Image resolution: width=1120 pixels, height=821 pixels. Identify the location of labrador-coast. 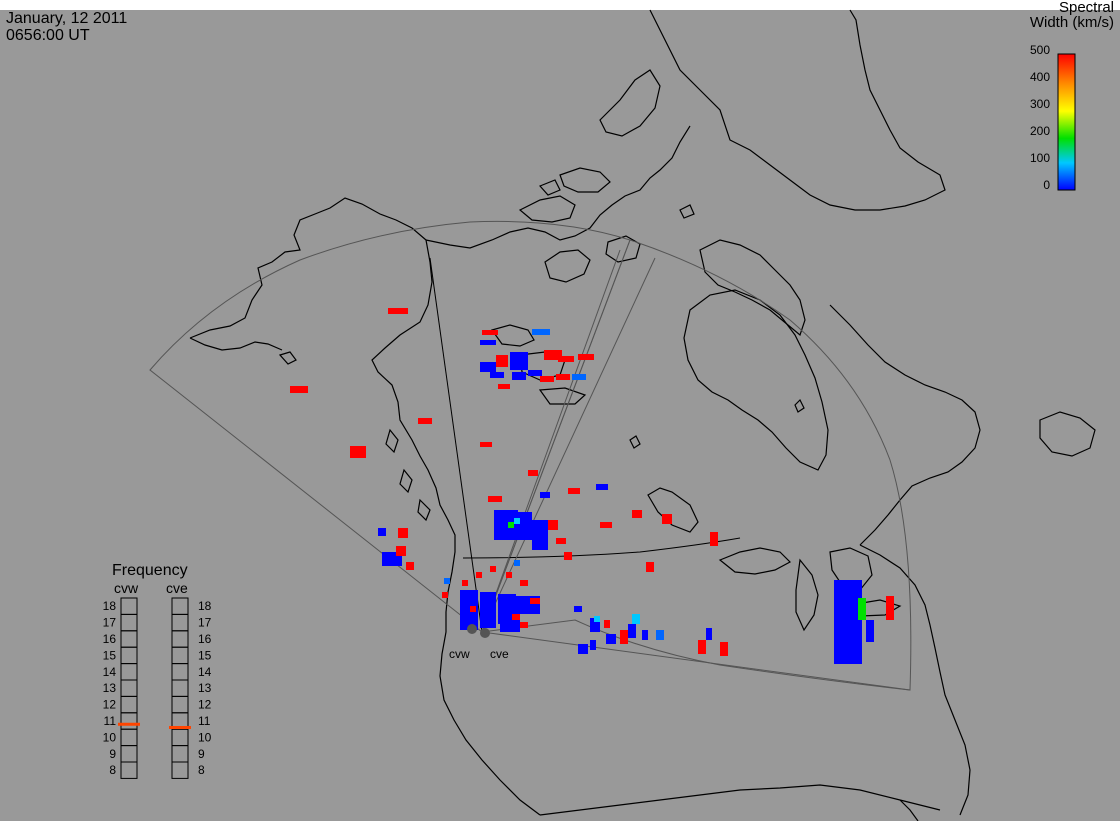
(905, 425).